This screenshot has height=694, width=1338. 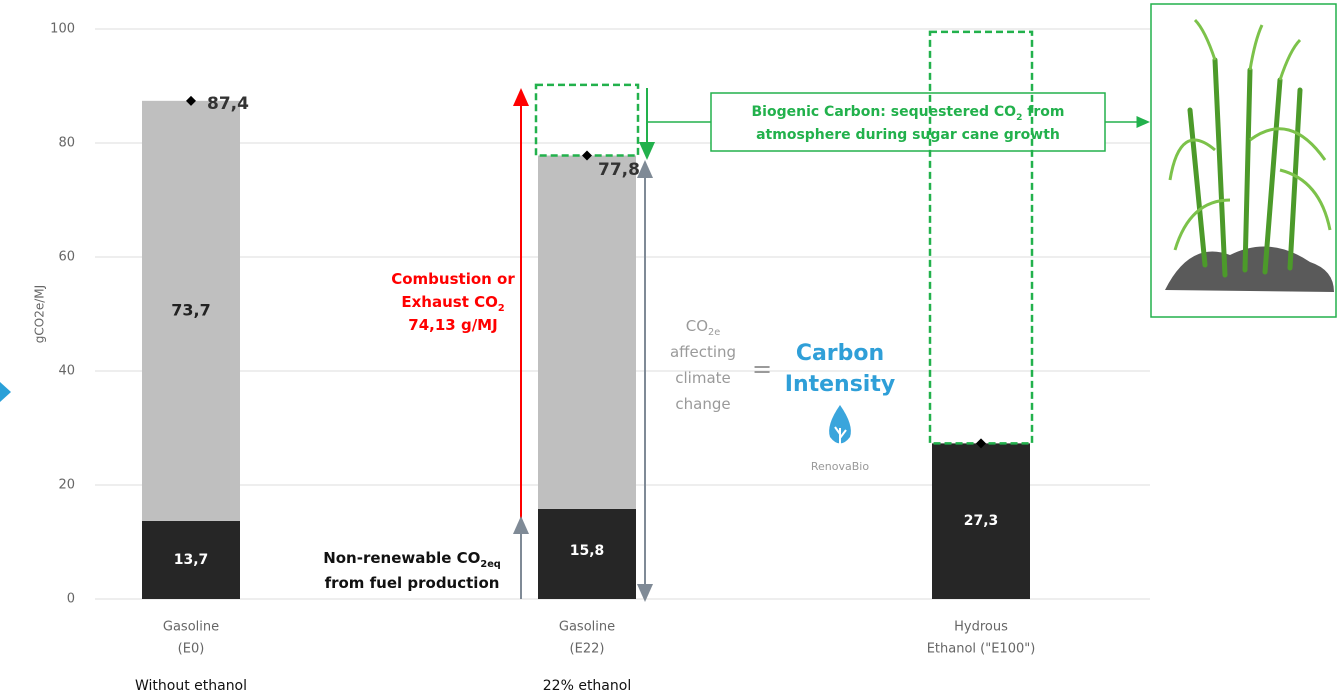 I want to click on annotation-text: atmosphere during sugar cane growth, so click(x=908, y=135).